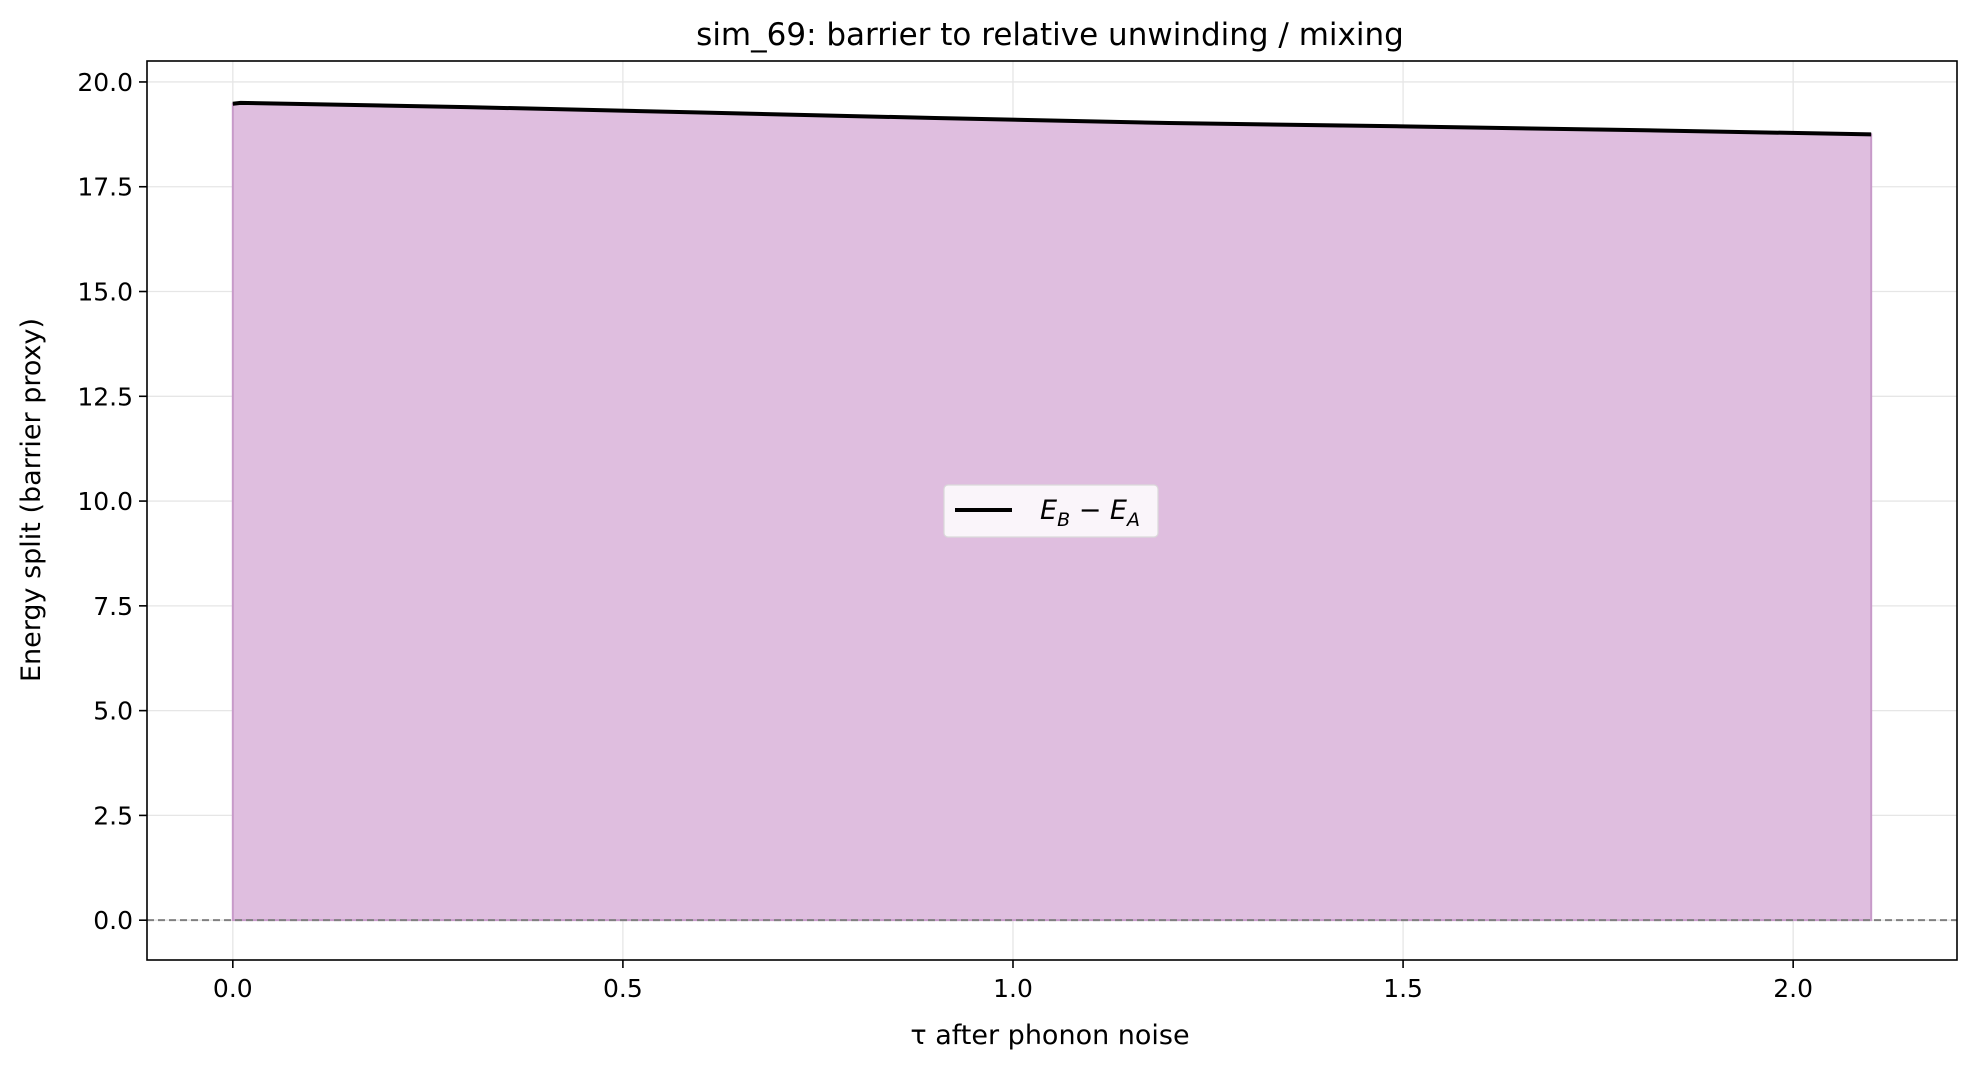 The height and width of the screenshot is (1070, 1972). I want to click on x-tick-label: 0.5, so click(623, 988).